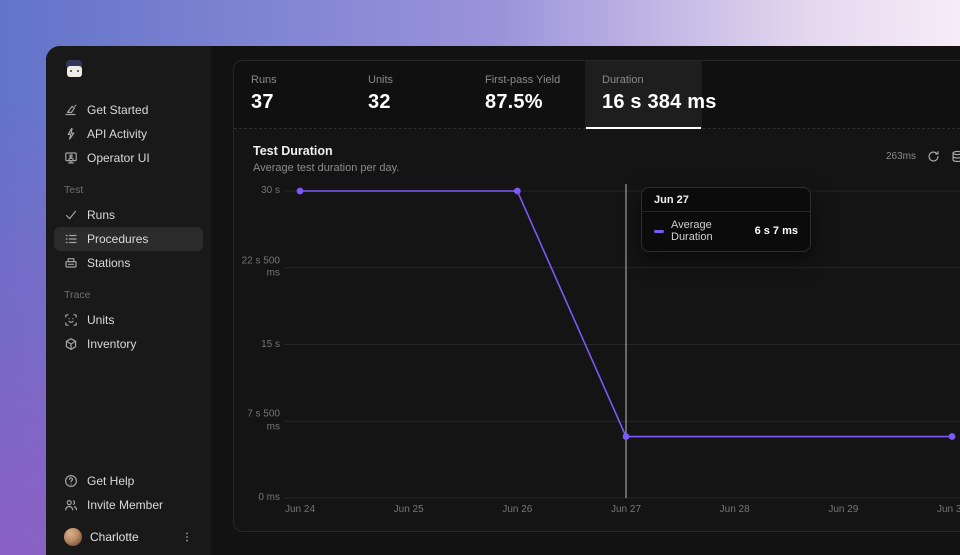 The image size is (960, 555). What do you see at coordinates (117, 134) in the screenshot?
I see `sidebar-item-label: API Activity` at bounding box center [117, 134].